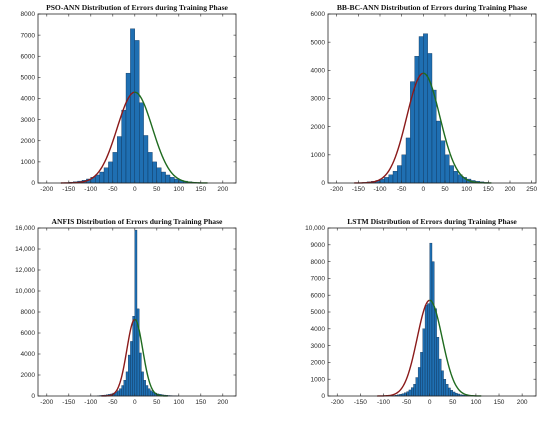 The width and height of the screenshot is (550, 421). Describe the element at coordinates (315, 228) in the screenshot. I see `y-tick-label: 10,000` at that location.